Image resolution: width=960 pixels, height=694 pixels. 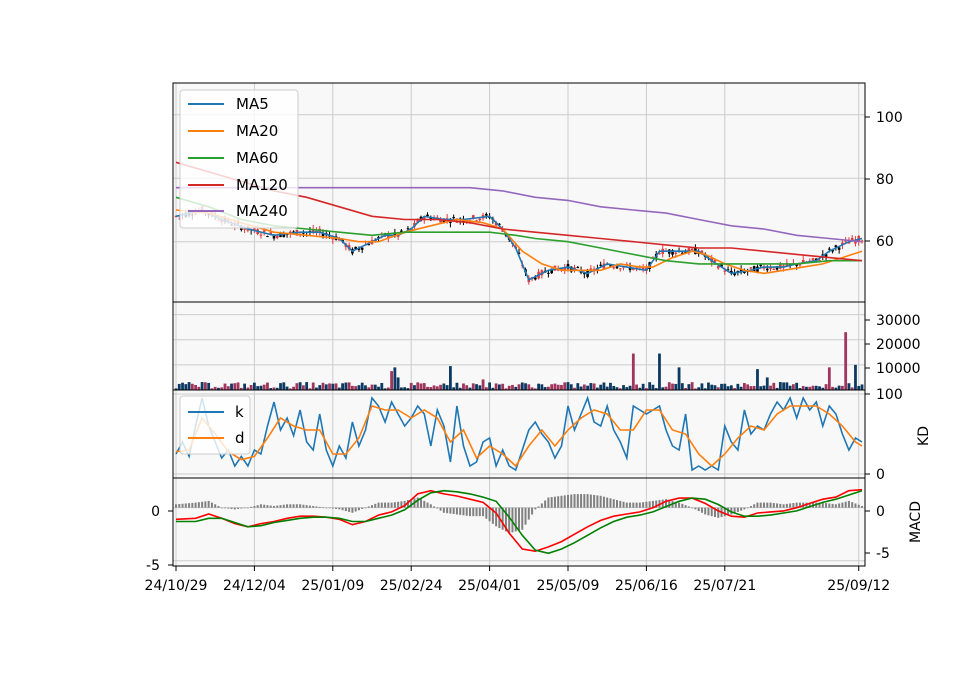 I want to click on macd-ytick-label: -5, so click(x=153, y=566).